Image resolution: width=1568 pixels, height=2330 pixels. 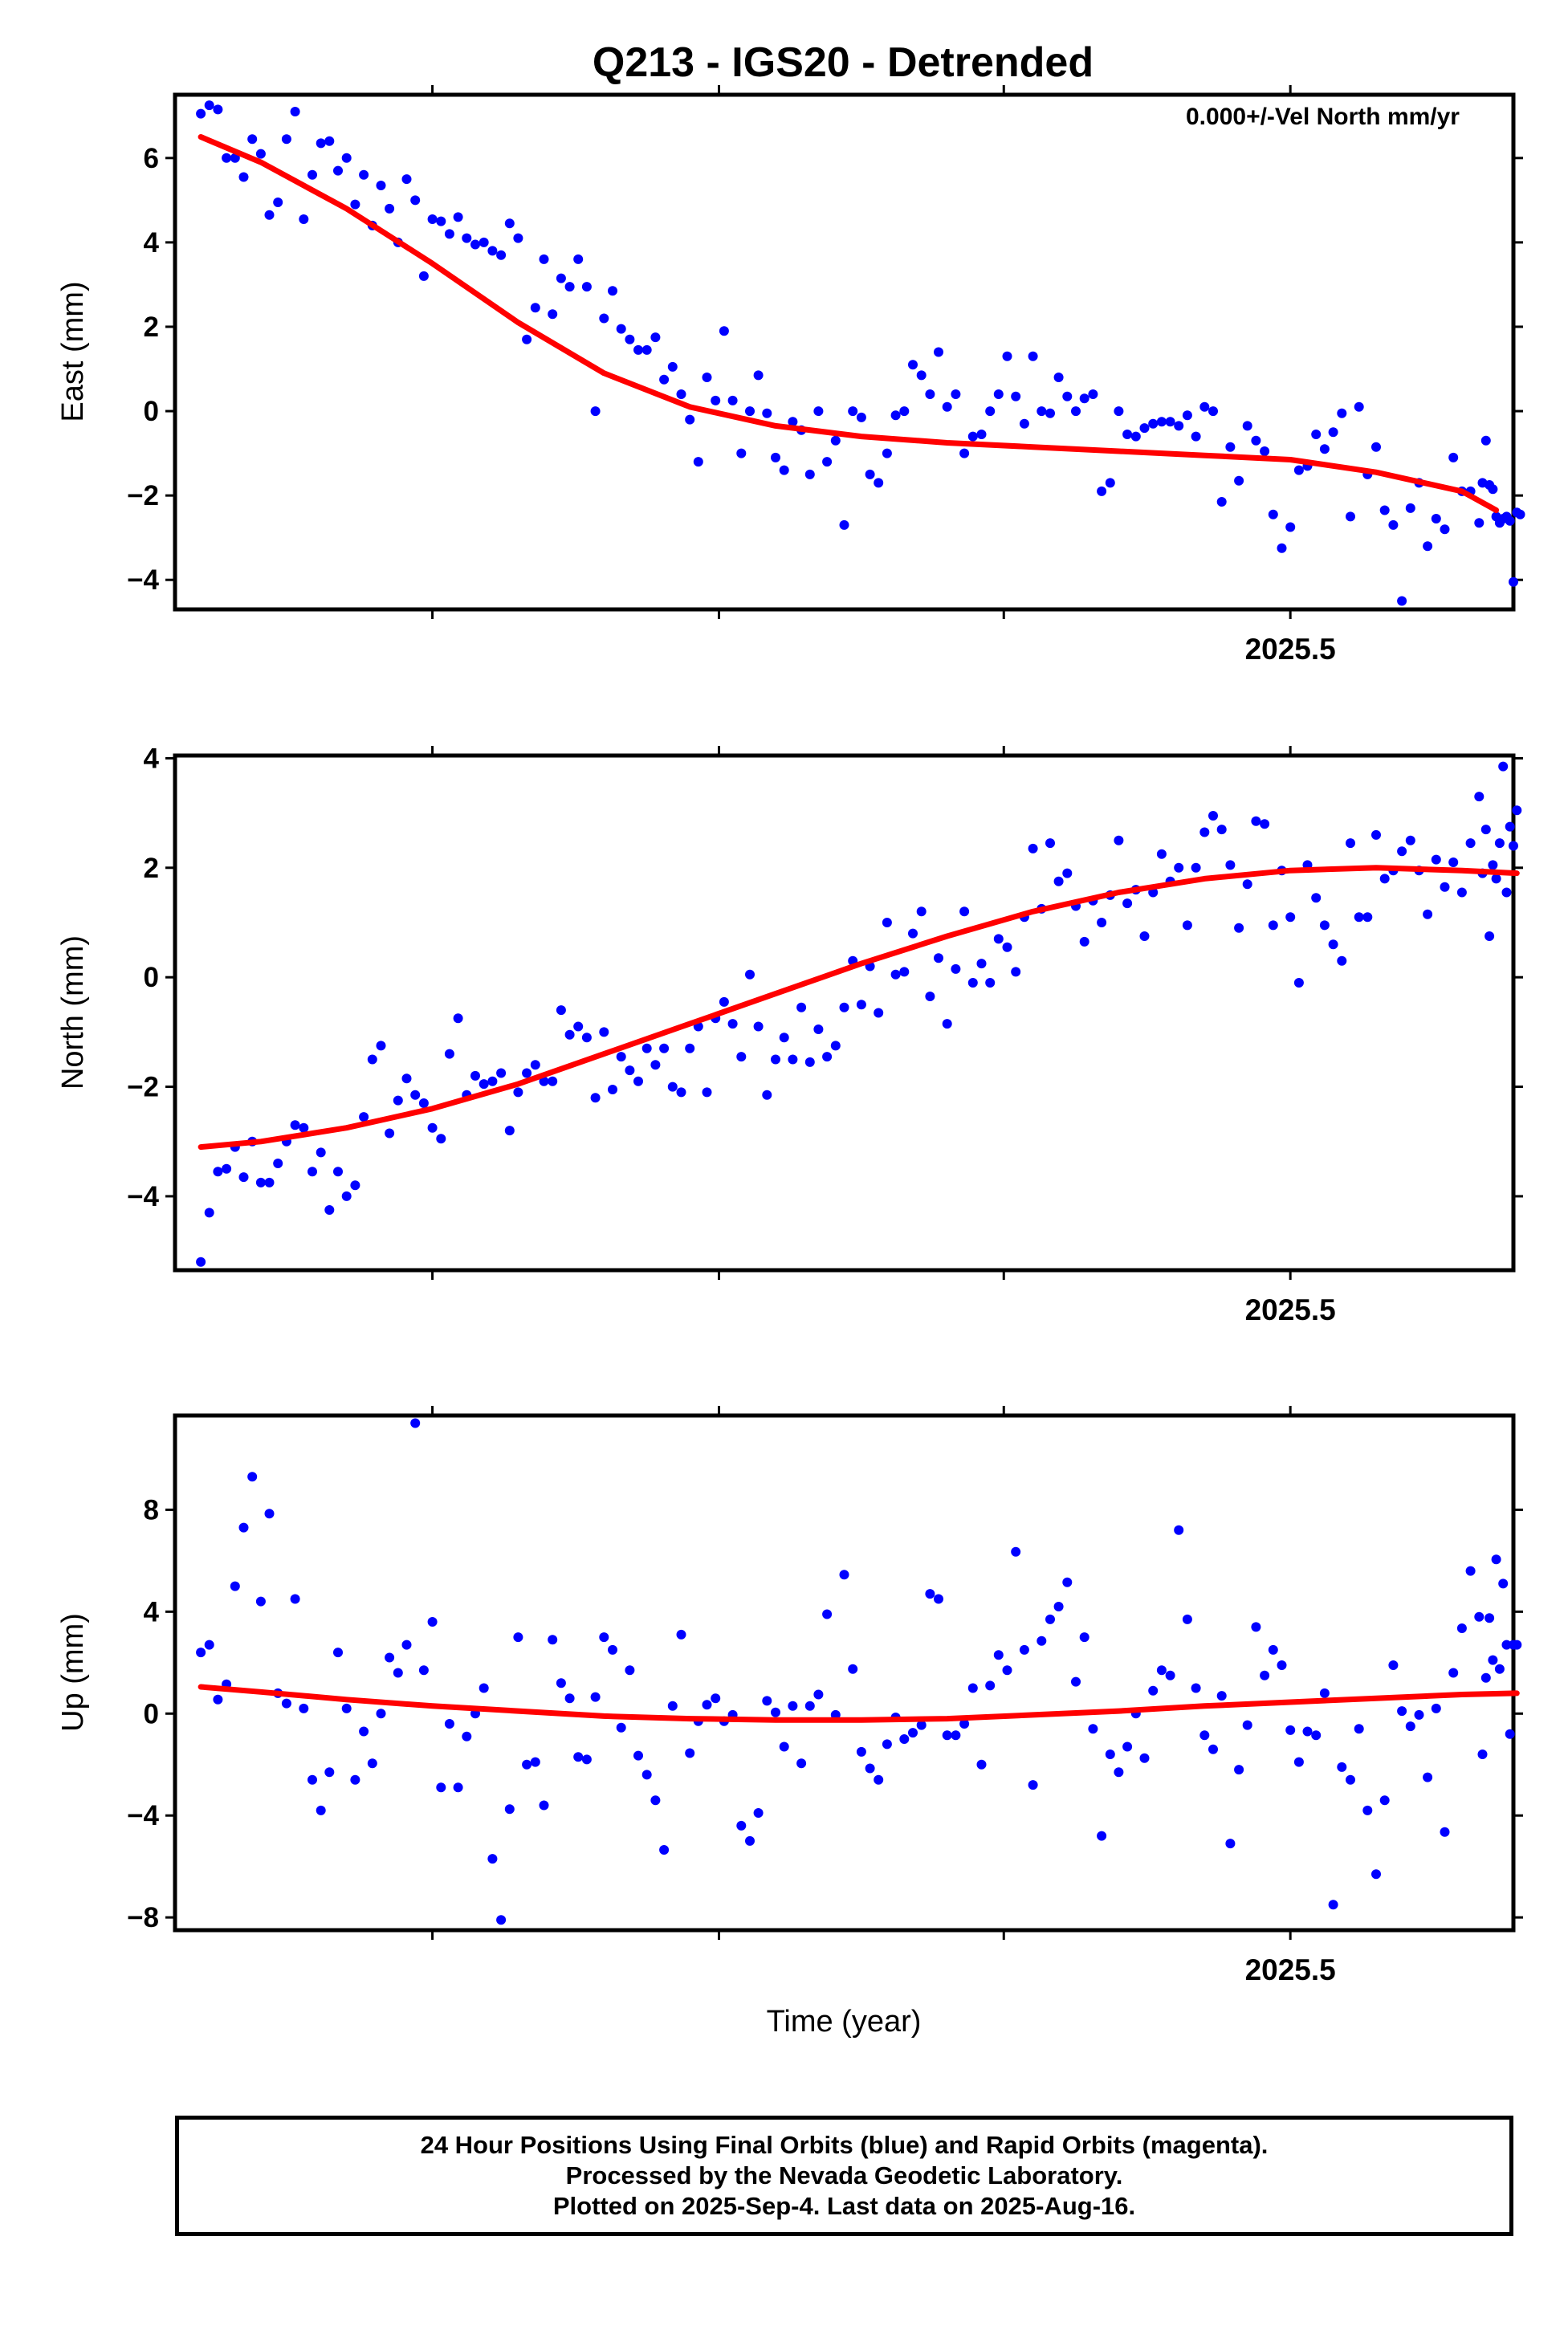 I want to click on fit-line, so click(x=849, y=323).